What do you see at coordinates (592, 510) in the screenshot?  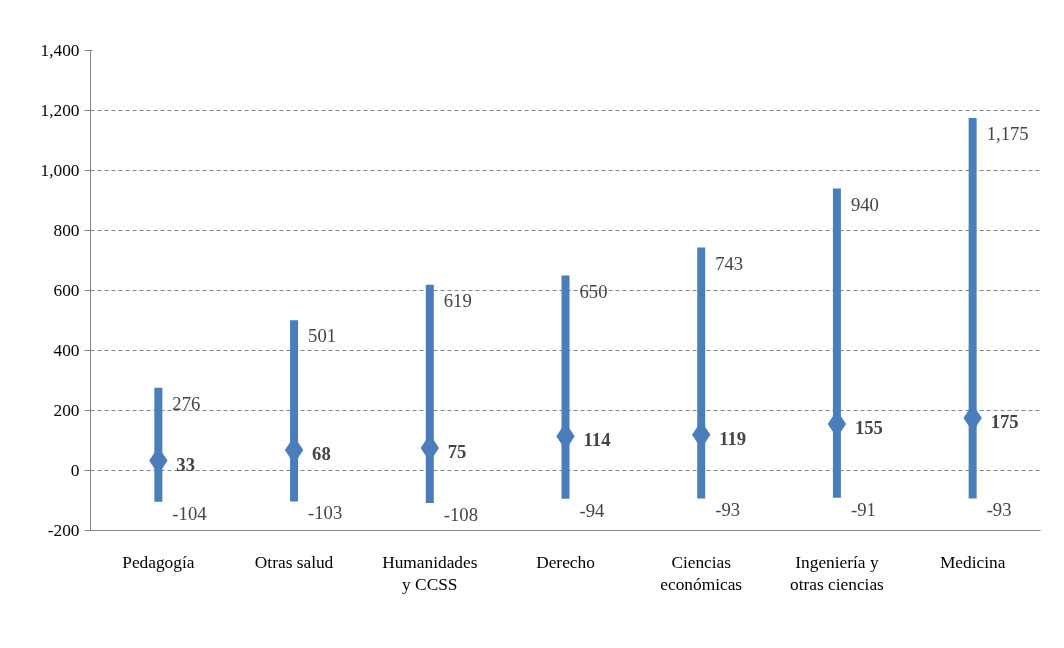 I see `annotation: -94` at bounding box center [592, 510].